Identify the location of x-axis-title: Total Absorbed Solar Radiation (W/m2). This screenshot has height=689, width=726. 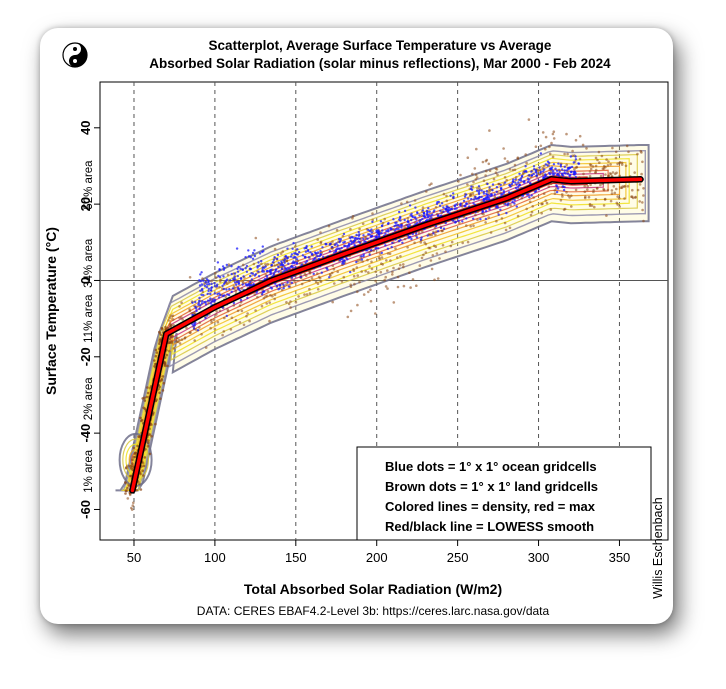
(373, 589).